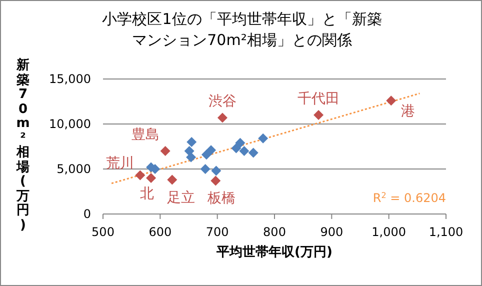  Describe the element at coordinates (145, 135) in the screenshot. I see `annotation: 豊島` at that location.